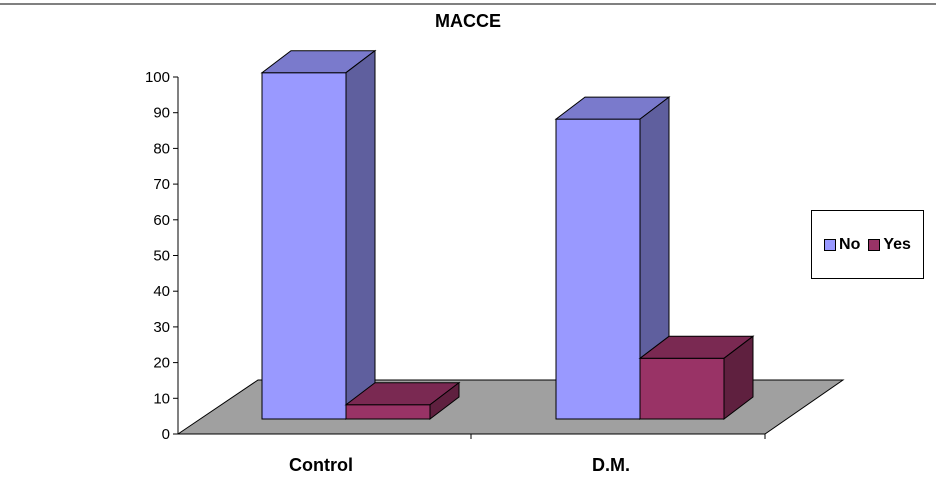 The image size is (936, 486). What do you see at coordinates (161, 256) in the screenshot?
I see `y-tick-label: 50` at bounding box center [161, 256].